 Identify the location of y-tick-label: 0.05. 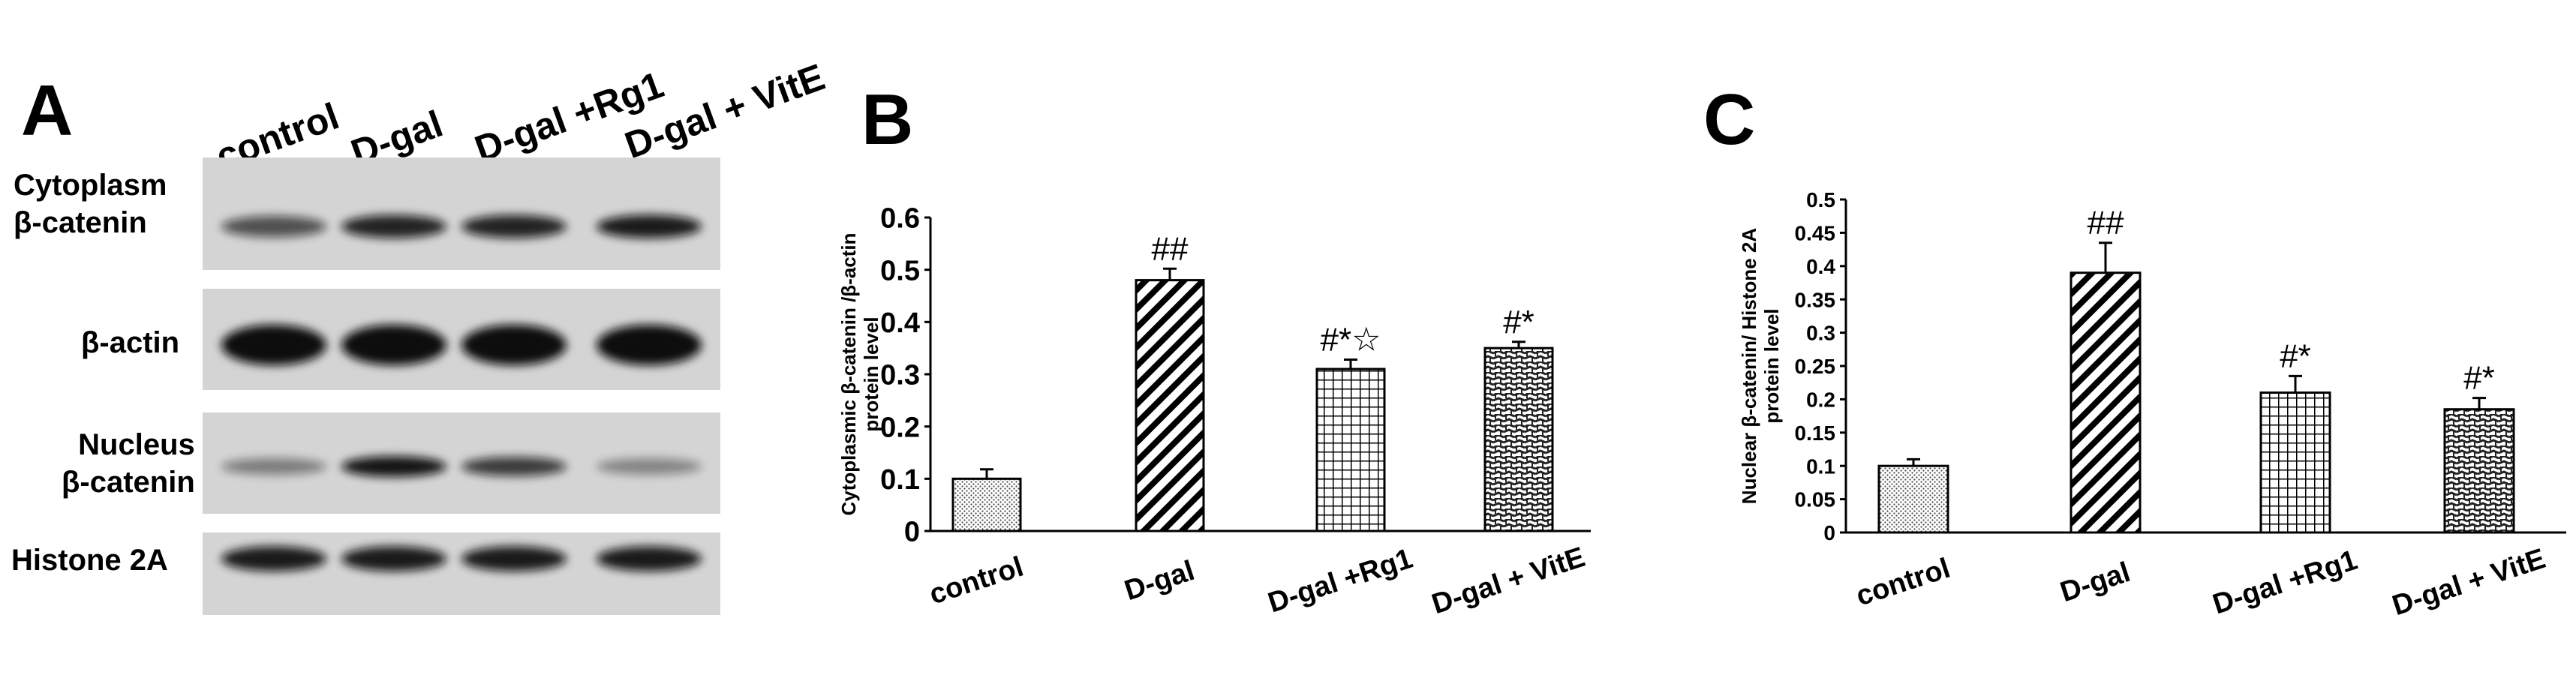
(1815, 500).